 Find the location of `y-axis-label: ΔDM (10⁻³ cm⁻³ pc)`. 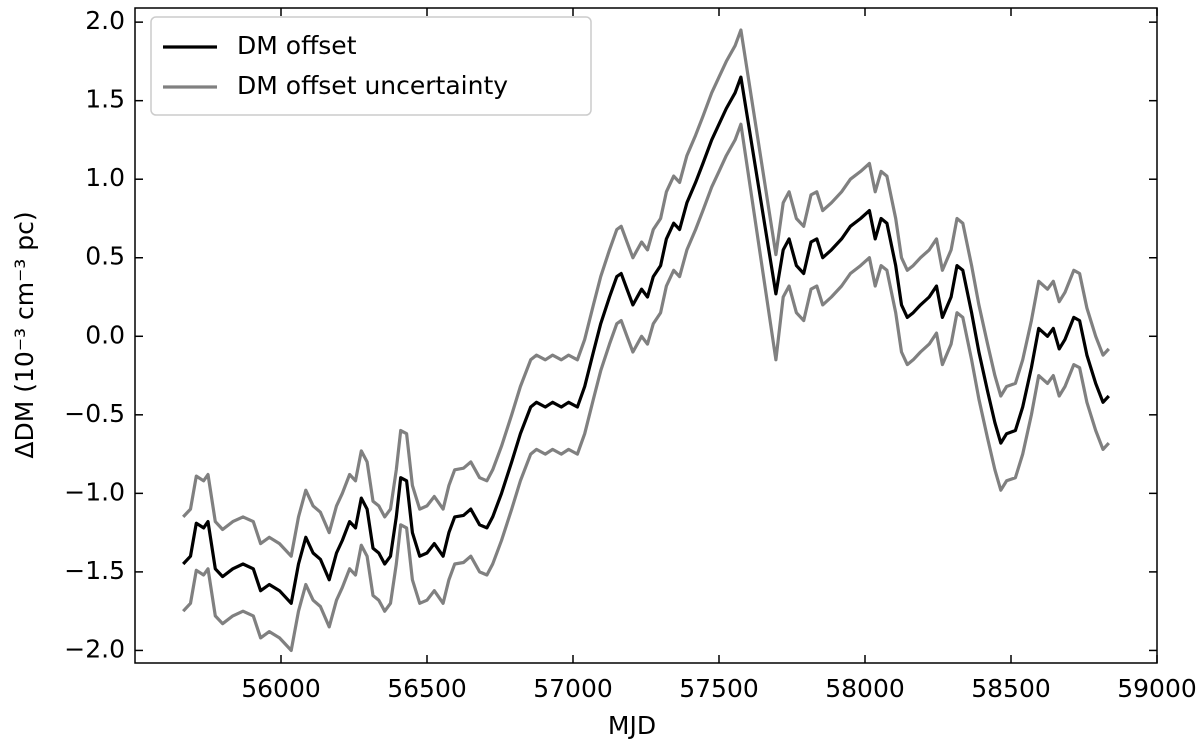

y-axis-label: ΔDM (10⁻³ cm⁻³ pc) is located at coordinates (24, 334).